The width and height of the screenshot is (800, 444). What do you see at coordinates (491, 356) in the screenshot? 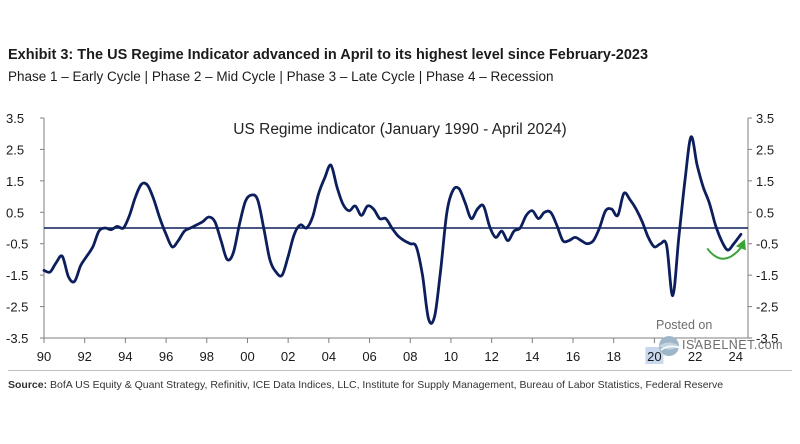
I see `x-tick-label: 12` at bounding box center [491, 356].